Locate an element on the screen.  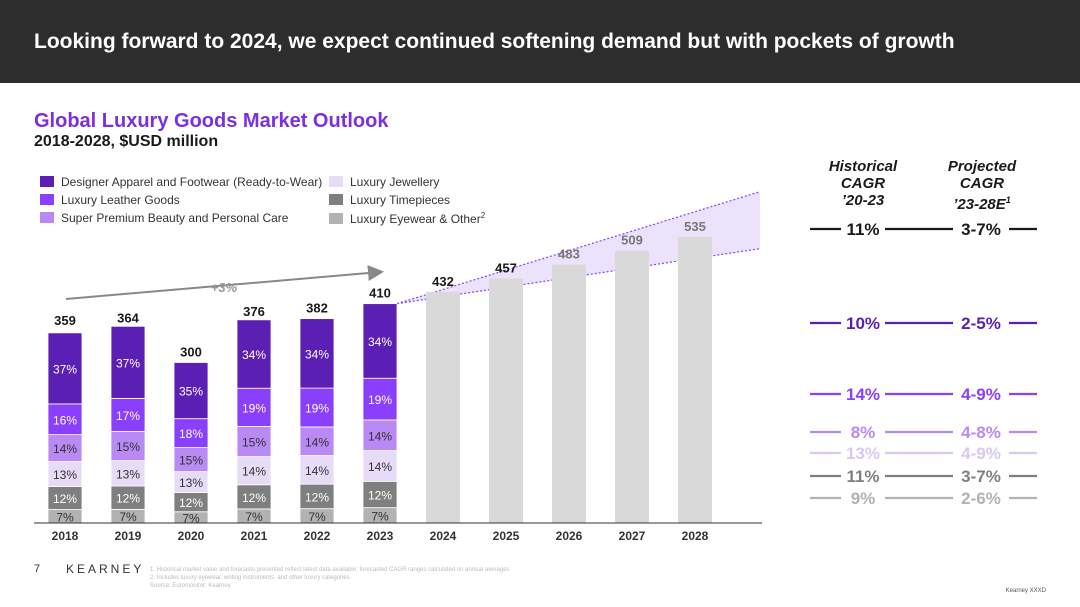
x-tick-label: 2026 is located at coordinates (569, 536).